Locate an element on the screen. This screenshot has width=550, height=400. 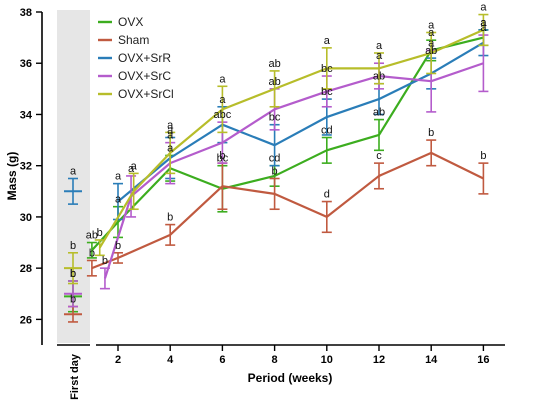
legend-item: Sham is located at coordinates (123, 40).